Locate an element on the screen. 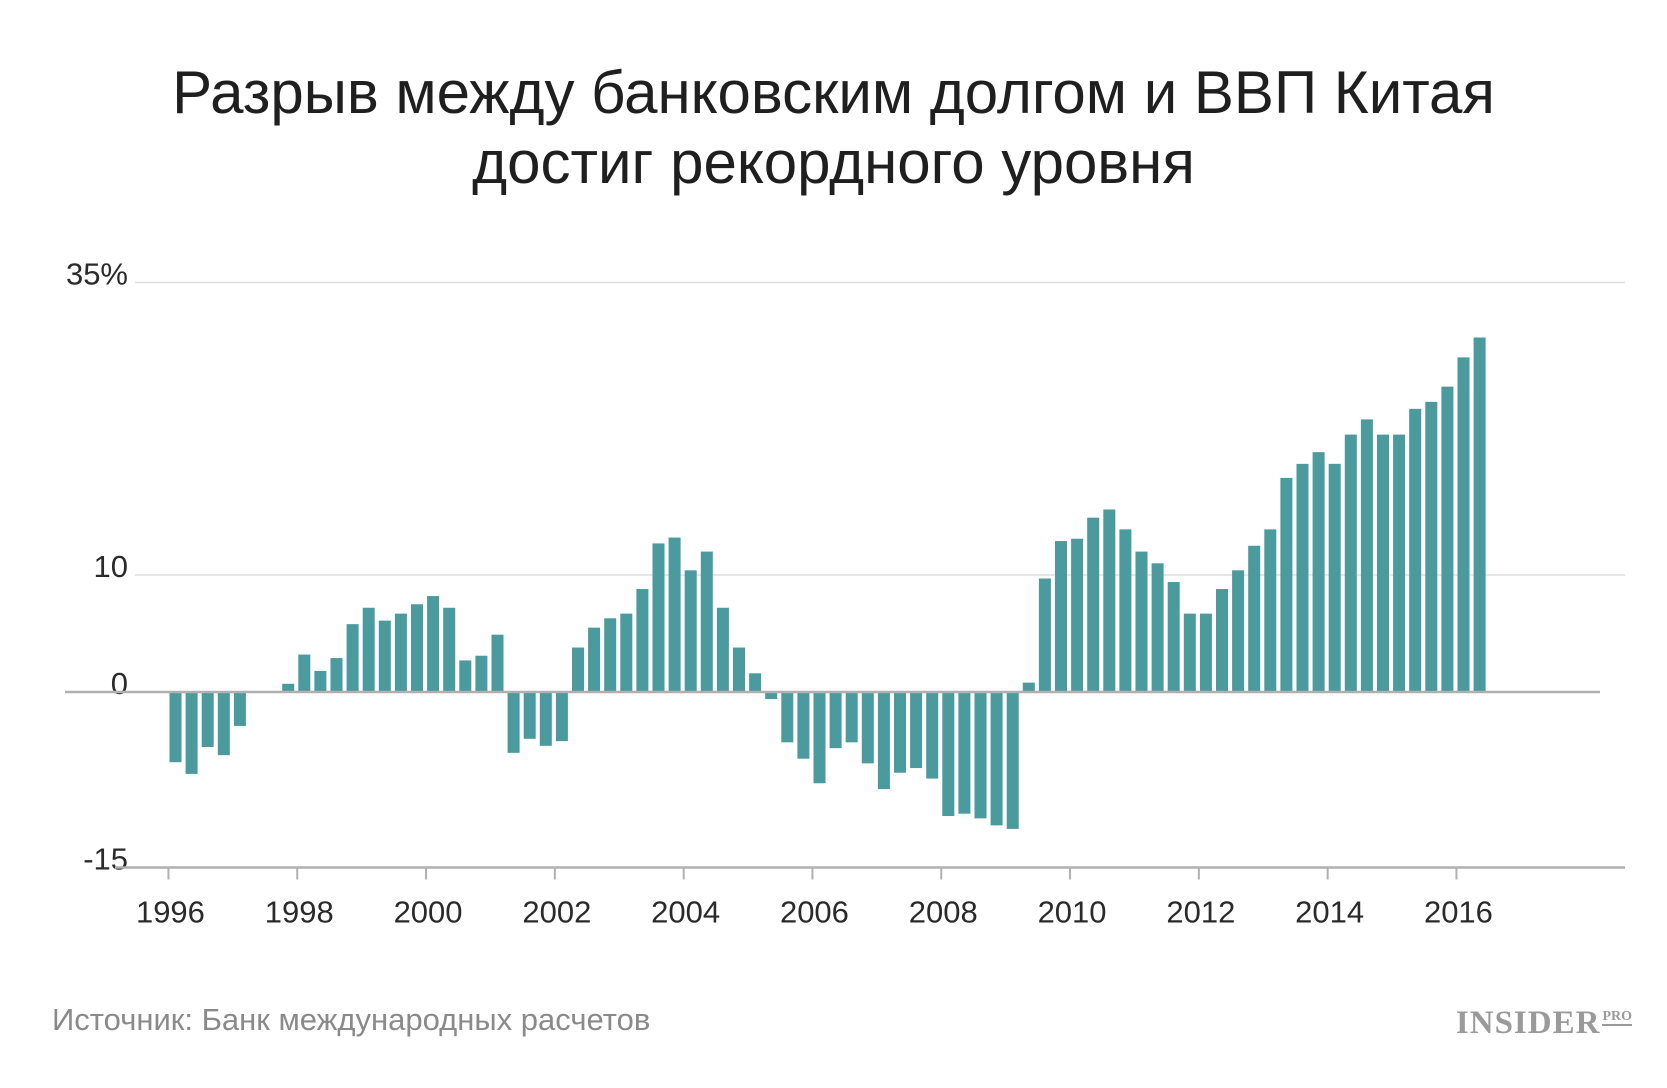  x-tick-label: 2004 is located at coordinates (685, 912).